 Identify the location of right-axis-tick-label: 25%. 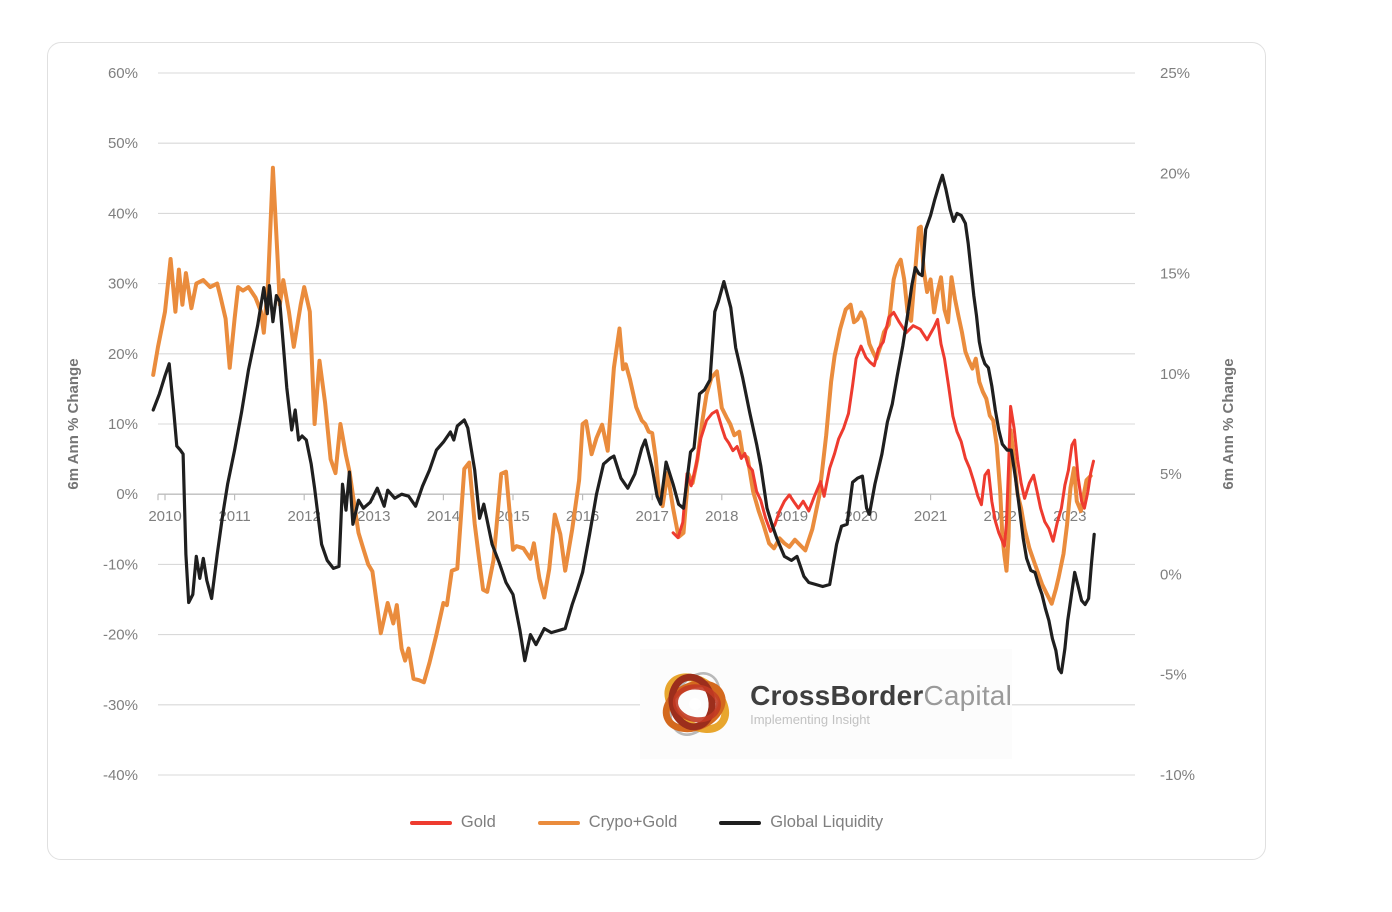
(1175, 73).